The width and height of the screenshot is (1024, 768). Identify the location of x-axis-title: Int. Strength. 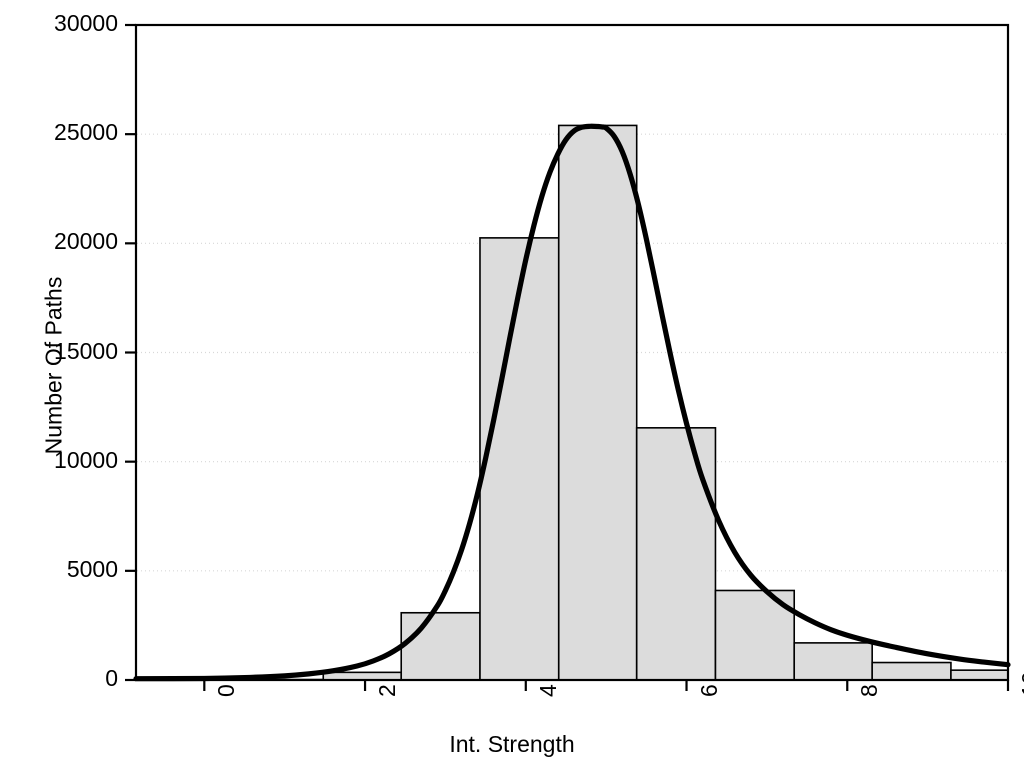
(512, 744).